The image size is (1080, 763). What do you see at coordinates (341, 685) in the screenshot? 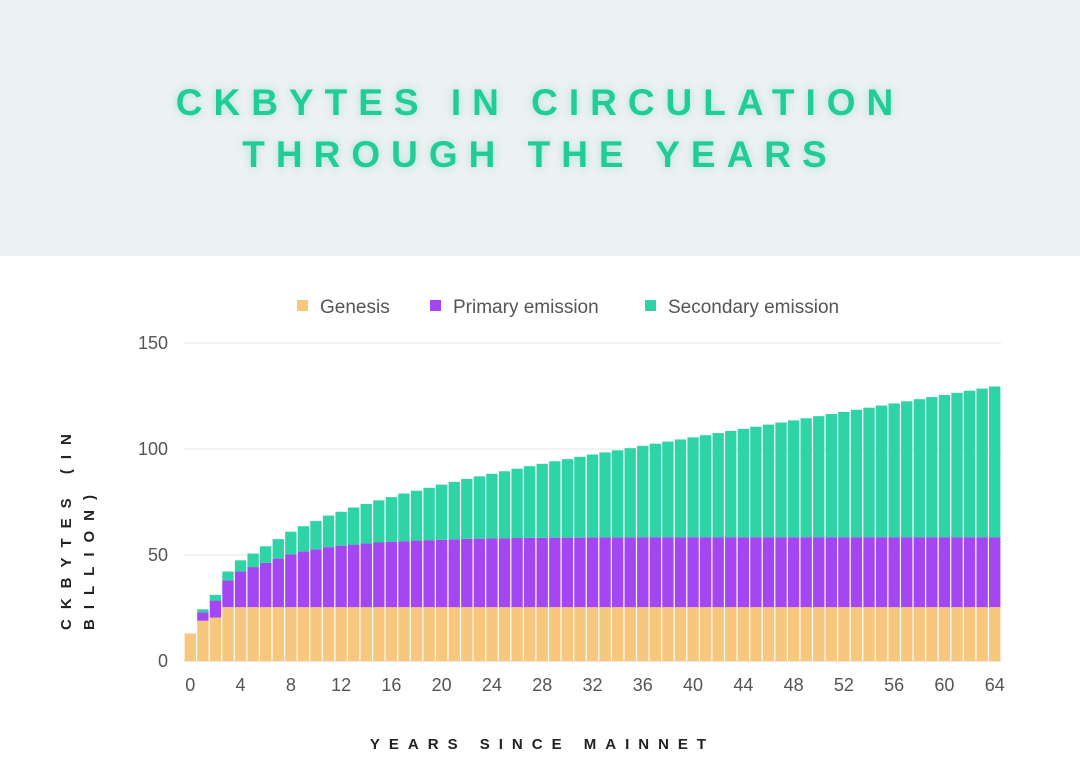
I see `x-tick-label: 12` at bounding box center [341, 685].